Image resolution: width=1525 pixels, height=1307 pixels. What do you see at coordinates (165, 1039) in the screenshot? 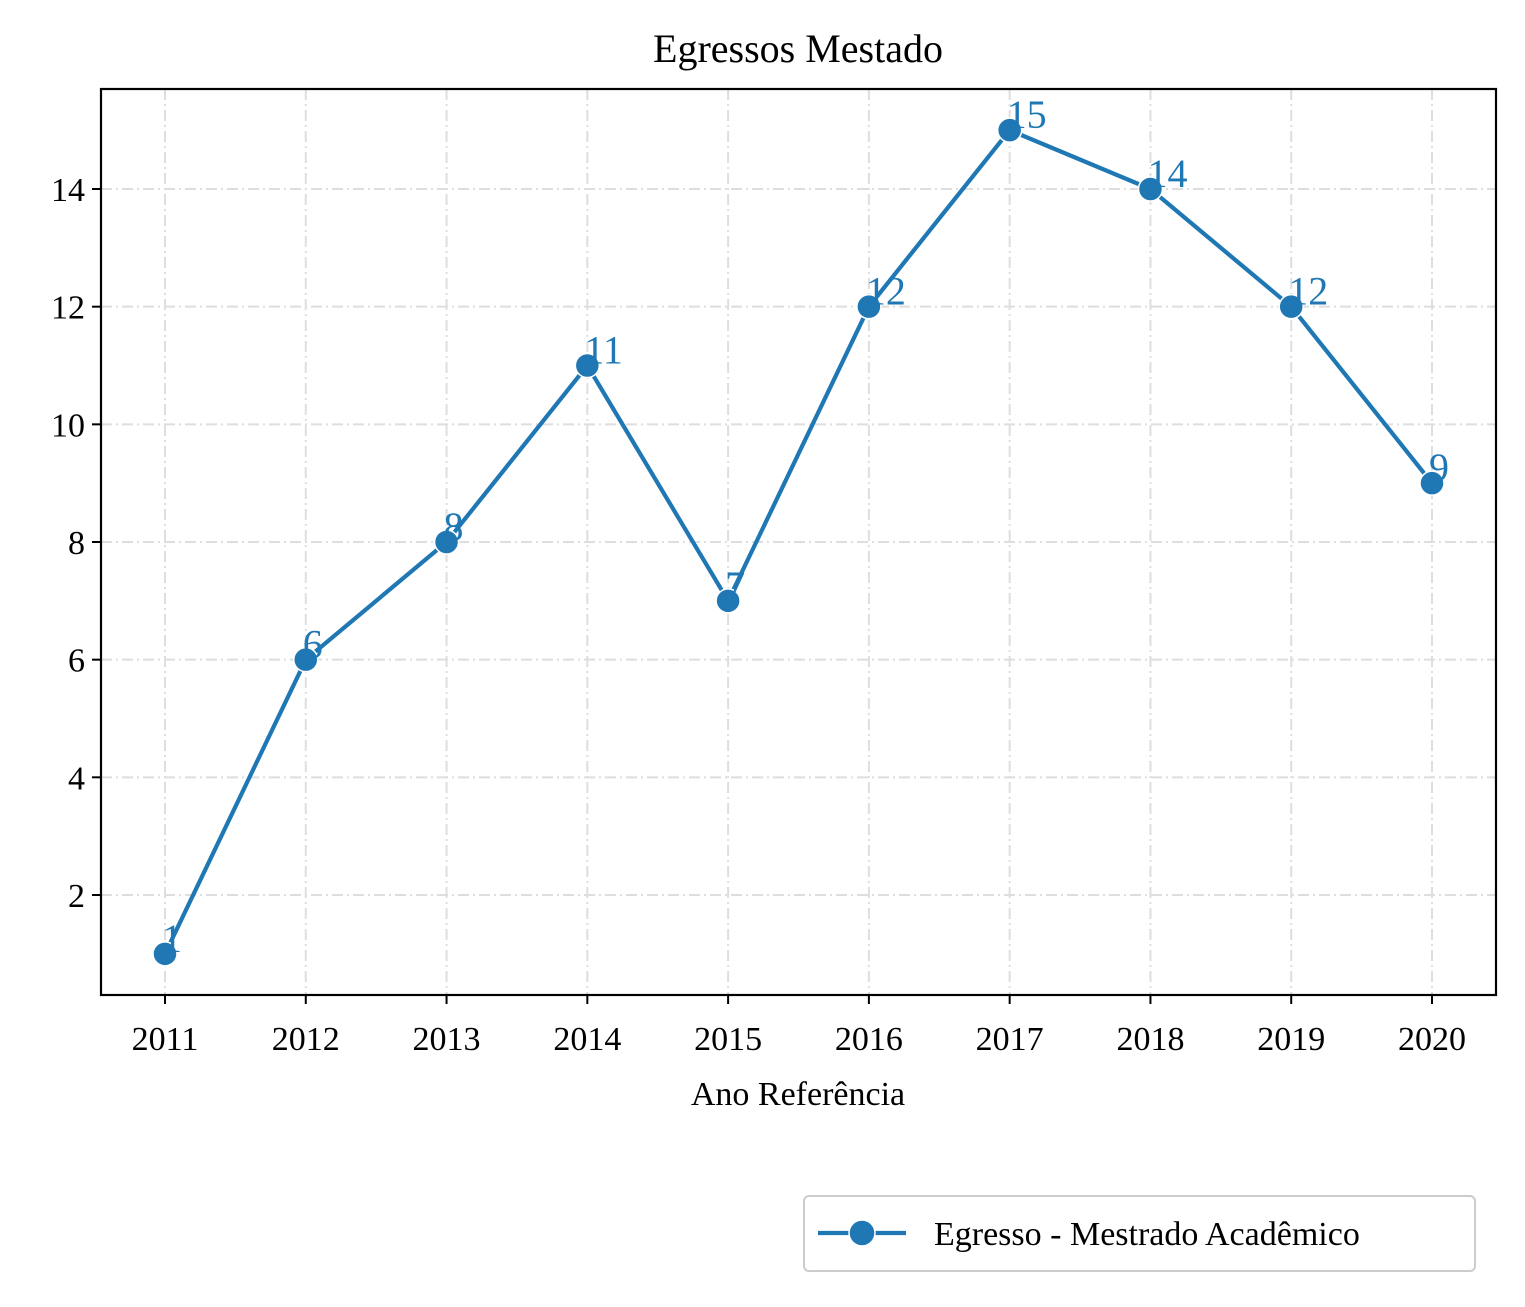
I see `x-tick-label: 2011` at bounding box center [165, 1039].